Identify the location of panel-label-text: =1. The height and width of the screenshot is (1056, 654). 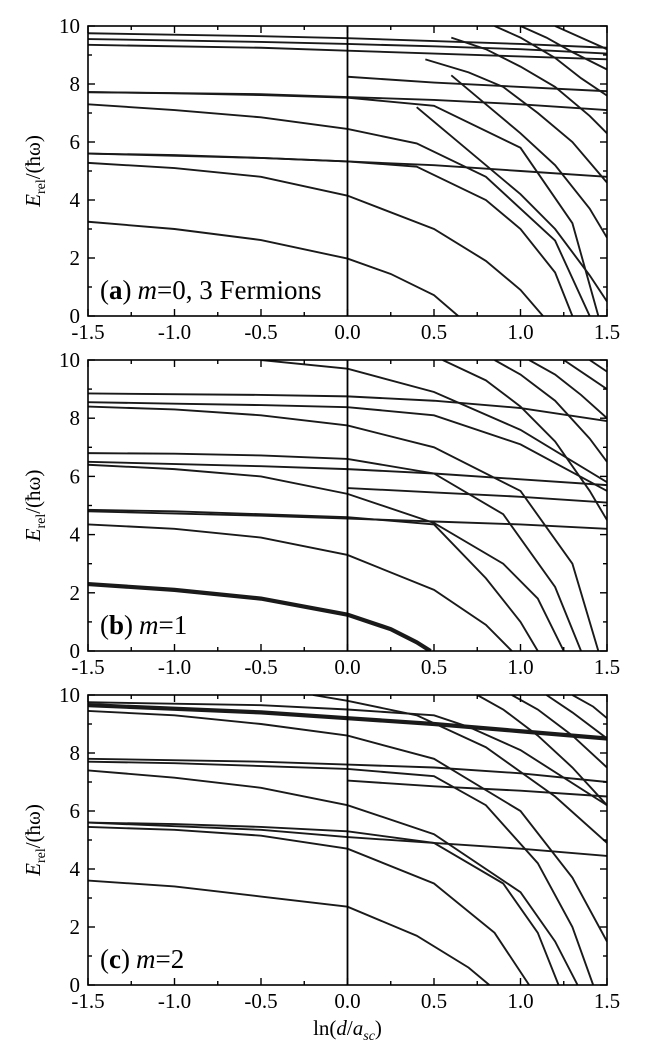
(173, 625).